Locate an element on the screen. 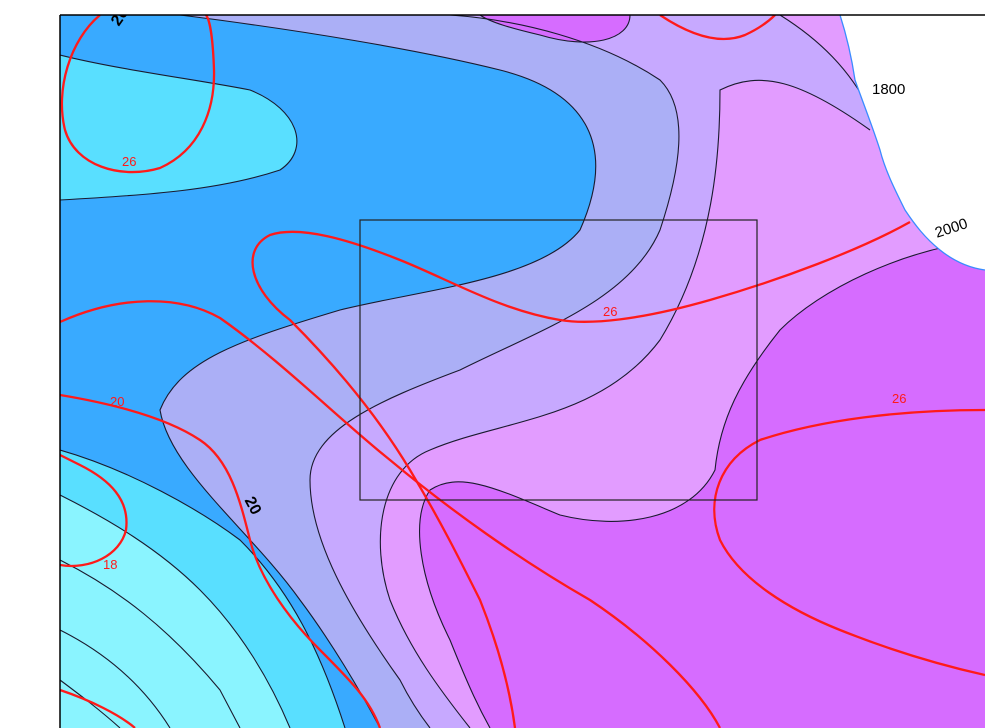  red-contour-north is located at coordinates (717, 28).